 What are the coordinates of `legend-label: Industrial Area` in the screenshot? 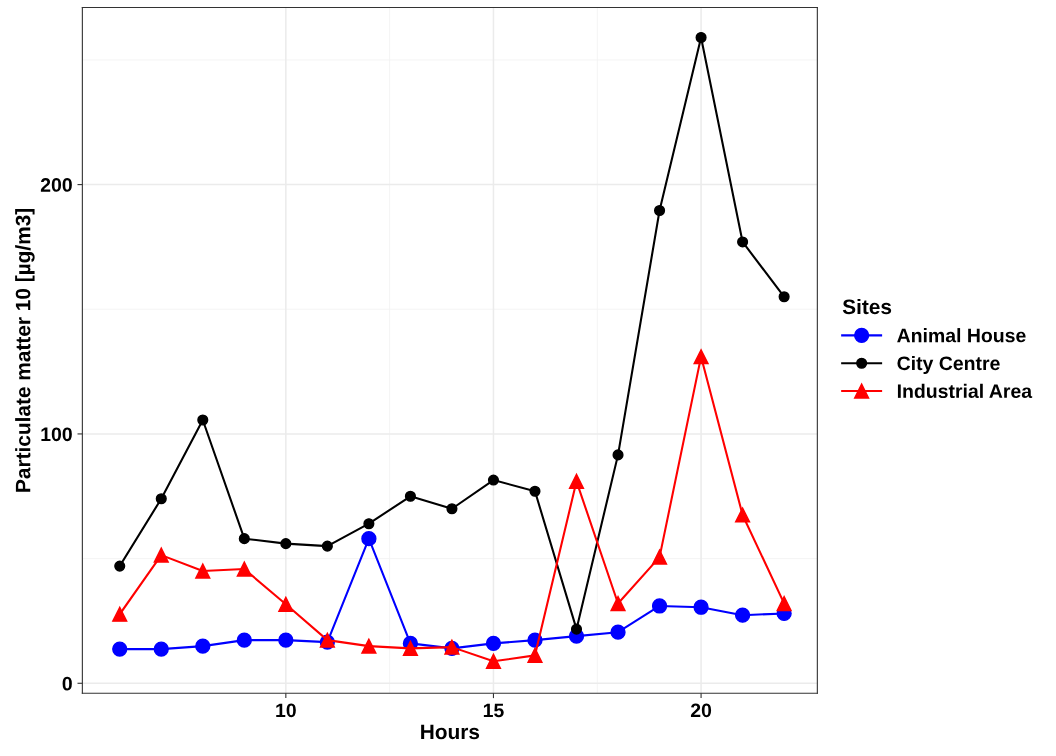 It's located at (965, 391).